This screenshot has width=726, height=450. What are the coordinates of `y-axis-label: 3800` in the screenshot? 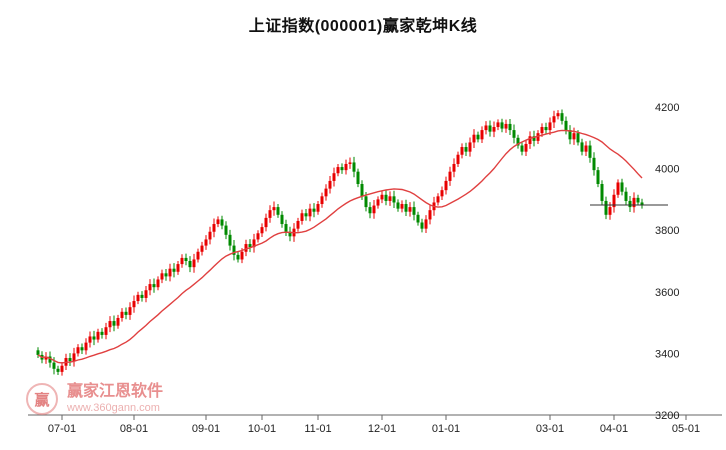 It's located at (667, 231).